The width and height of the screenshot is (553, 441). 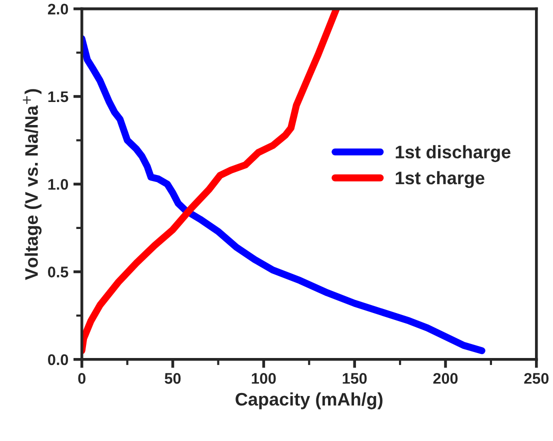 What do you see at coordinates (309, 401) in the screenshot?
I see `x-axis-title: Capacity (mAh/g)` at bounding box center [309, 401].